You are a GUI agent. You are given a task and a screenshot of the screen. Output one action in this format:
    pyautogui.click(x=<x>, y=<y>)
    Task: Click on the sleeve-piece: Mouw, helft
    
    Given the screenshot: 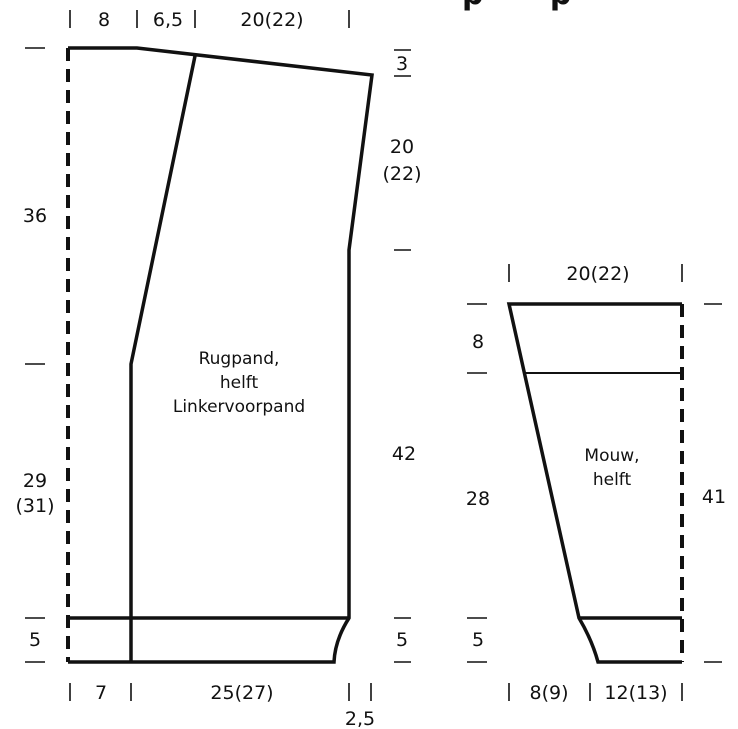 What is the action you would take?
    pyautogui.click(x=595, y=483)
    